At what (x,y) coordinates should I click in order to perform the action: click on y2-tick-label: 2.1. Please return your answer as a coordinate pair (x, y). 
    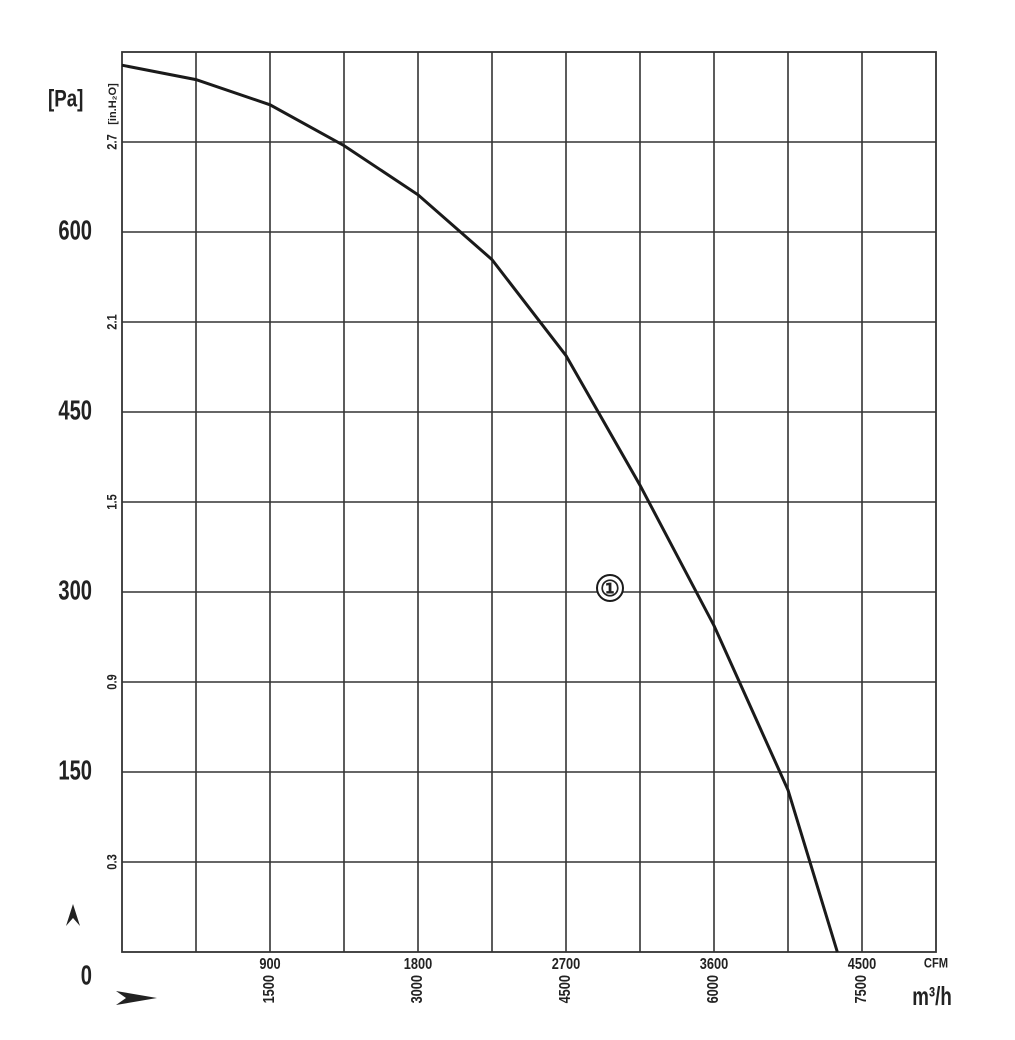
    Looking at the image, I should click on (112, 322).